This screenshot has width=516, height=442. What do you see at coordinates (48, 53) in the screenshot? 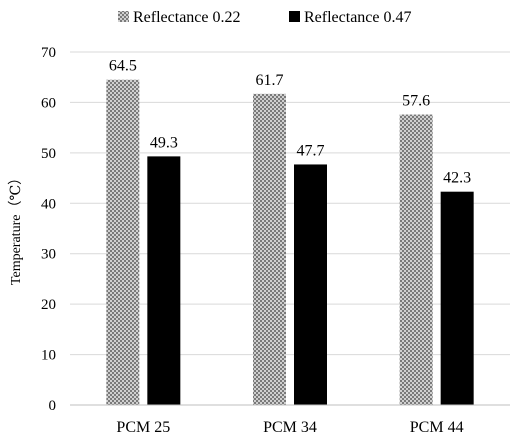
I see `y-tick-label: 70` at bounding box center [48, 53].